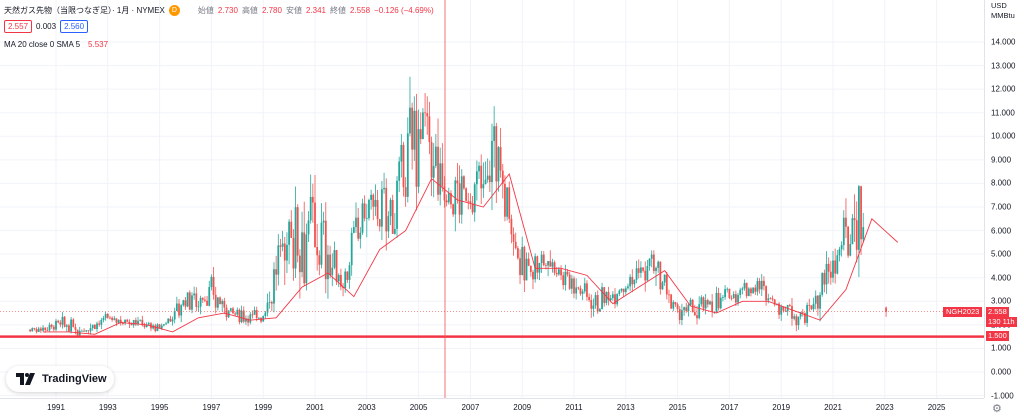 The image size is (1024, 417). Describe the element at coordinates (963, 312) in the screenshot. I see `symbol-price-tag: NGH2023` at that location.